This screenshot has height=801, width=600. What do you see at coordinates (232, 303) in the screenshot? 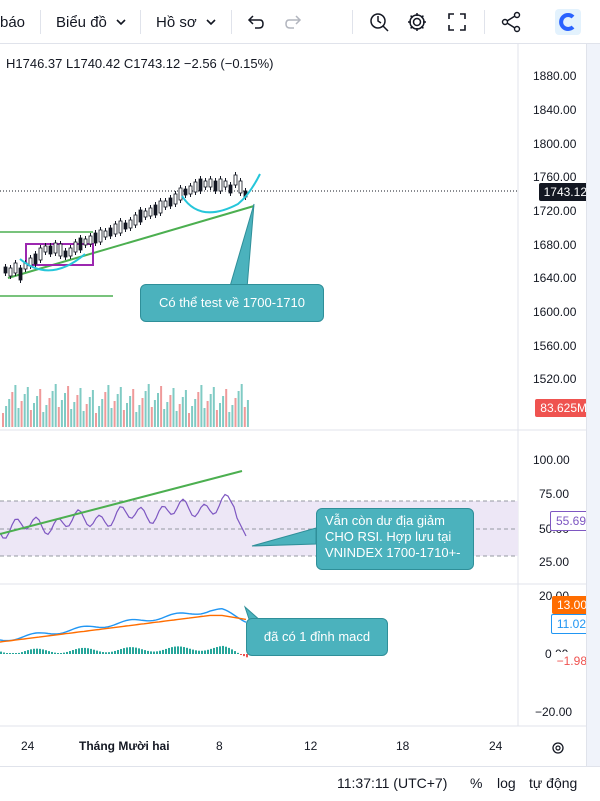
I see `price-callout: Có thể test về 1700-1710` at bounding box center [232, 303].